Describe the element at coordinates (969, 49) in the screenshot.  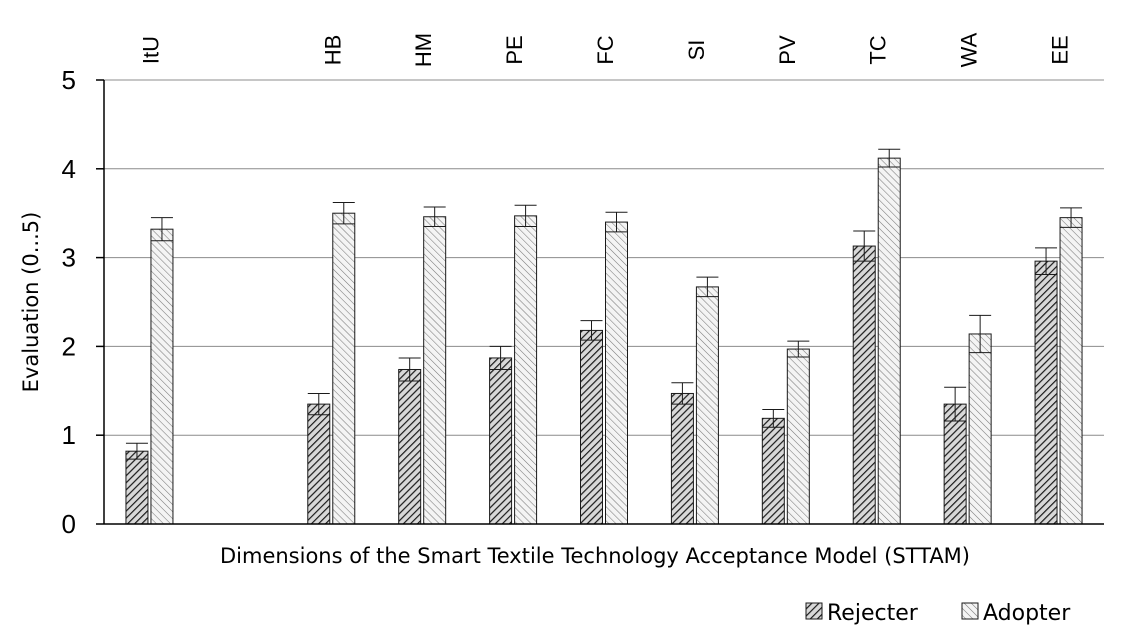
I see `category-label: WA` at that location.